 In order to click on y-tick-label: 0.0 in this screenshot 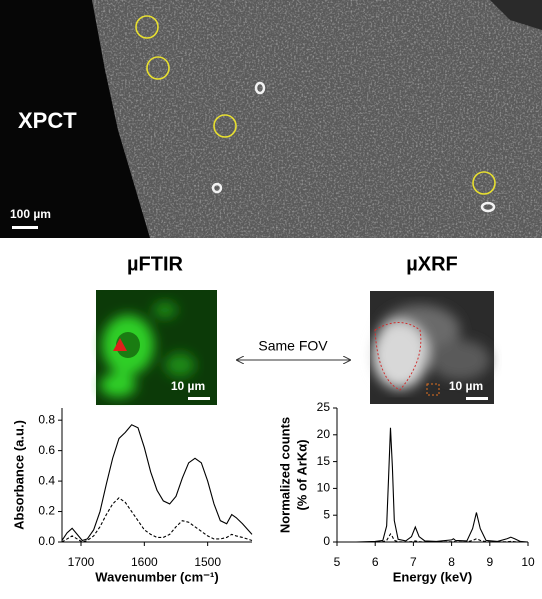, I will do `click(46, 541)`.